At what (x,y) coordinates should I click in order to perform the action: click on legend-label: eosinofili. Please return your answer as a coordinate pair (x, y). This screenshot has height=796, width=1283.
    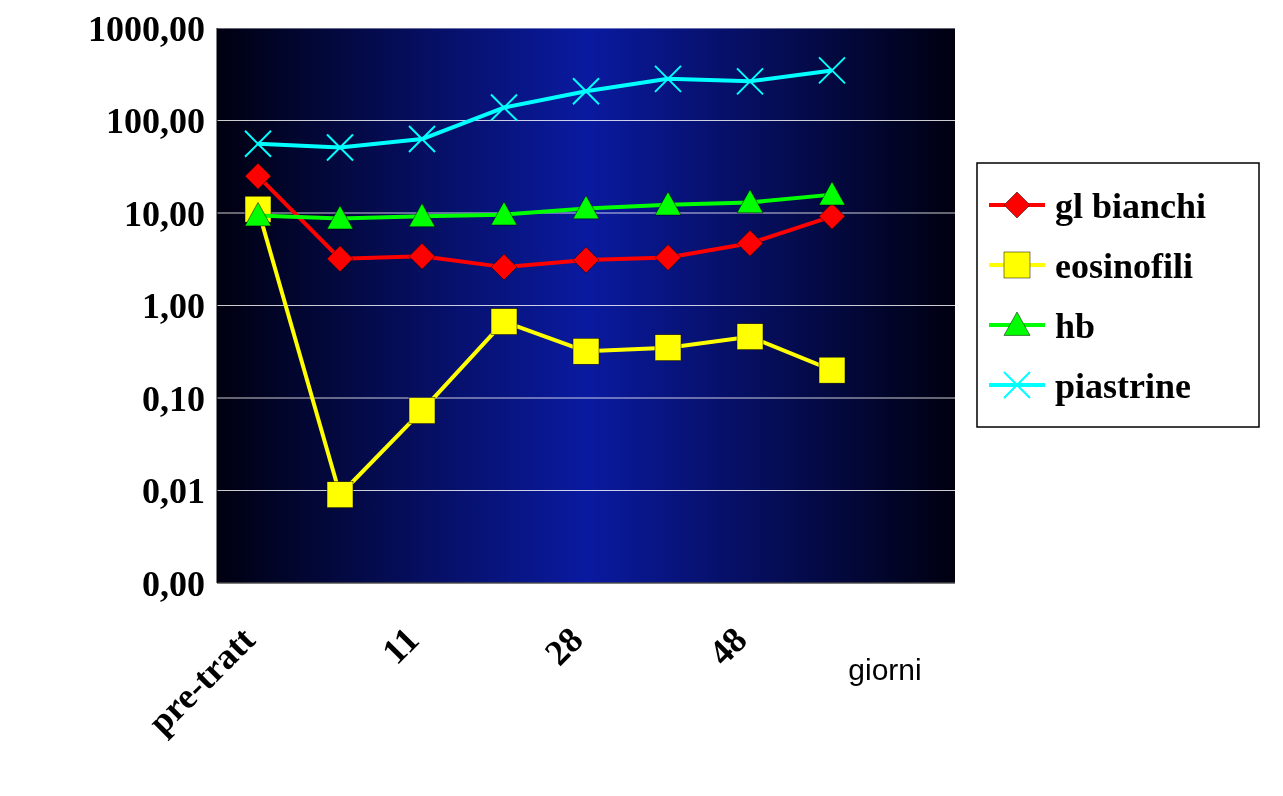
    Looking at the image, I should click on (1124, 265).